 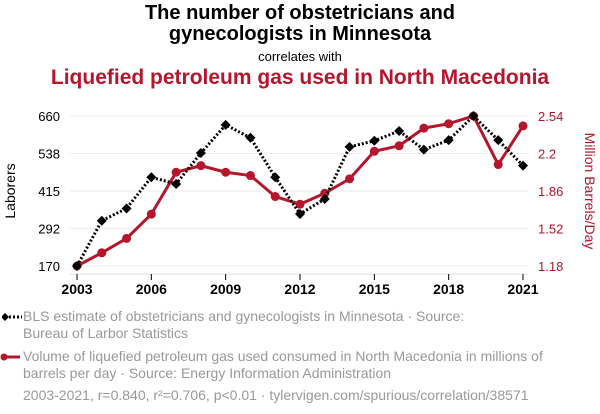 I want to click on left-tick-label: 660, so click(x=49, y=116).